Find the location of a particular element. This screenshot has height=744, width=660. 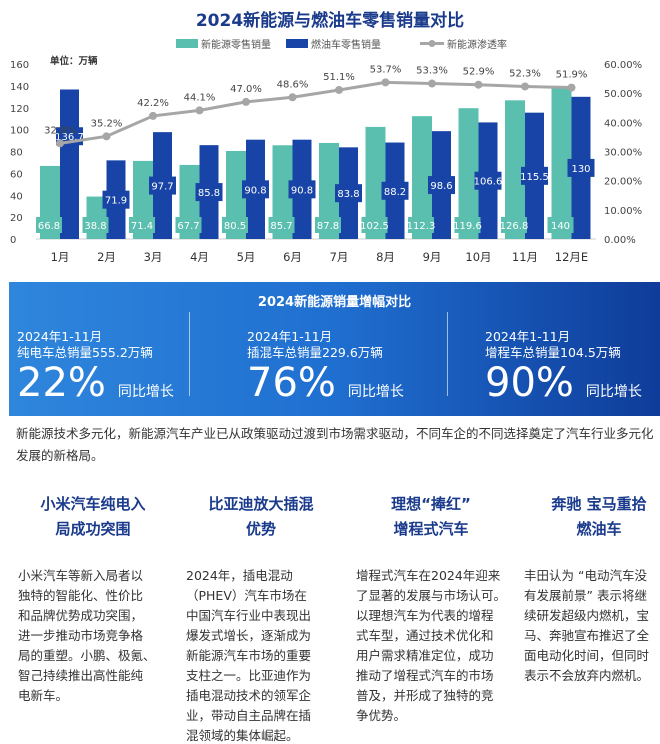

column-line: 电新车。 is located at coordinates (43, 695).